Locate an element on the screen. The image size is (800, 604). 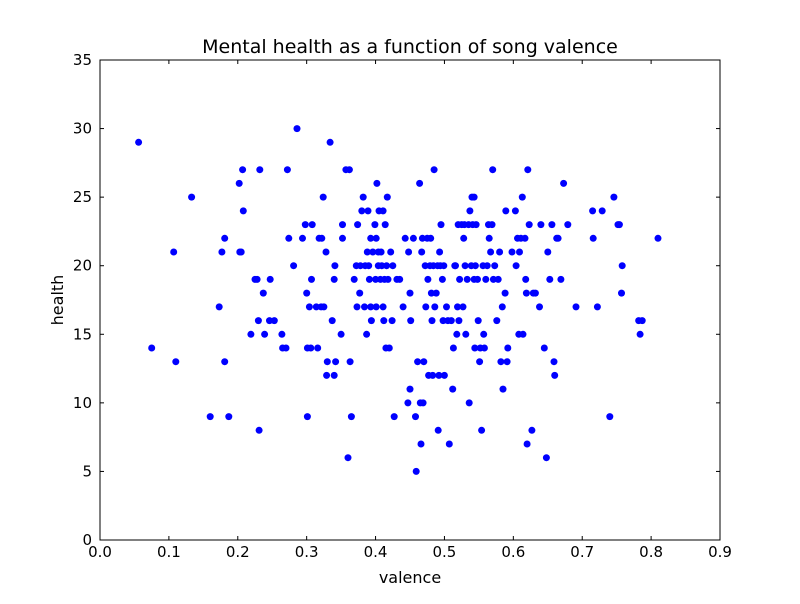
y-tick-label: 25 is located at coordinates (82, 197).